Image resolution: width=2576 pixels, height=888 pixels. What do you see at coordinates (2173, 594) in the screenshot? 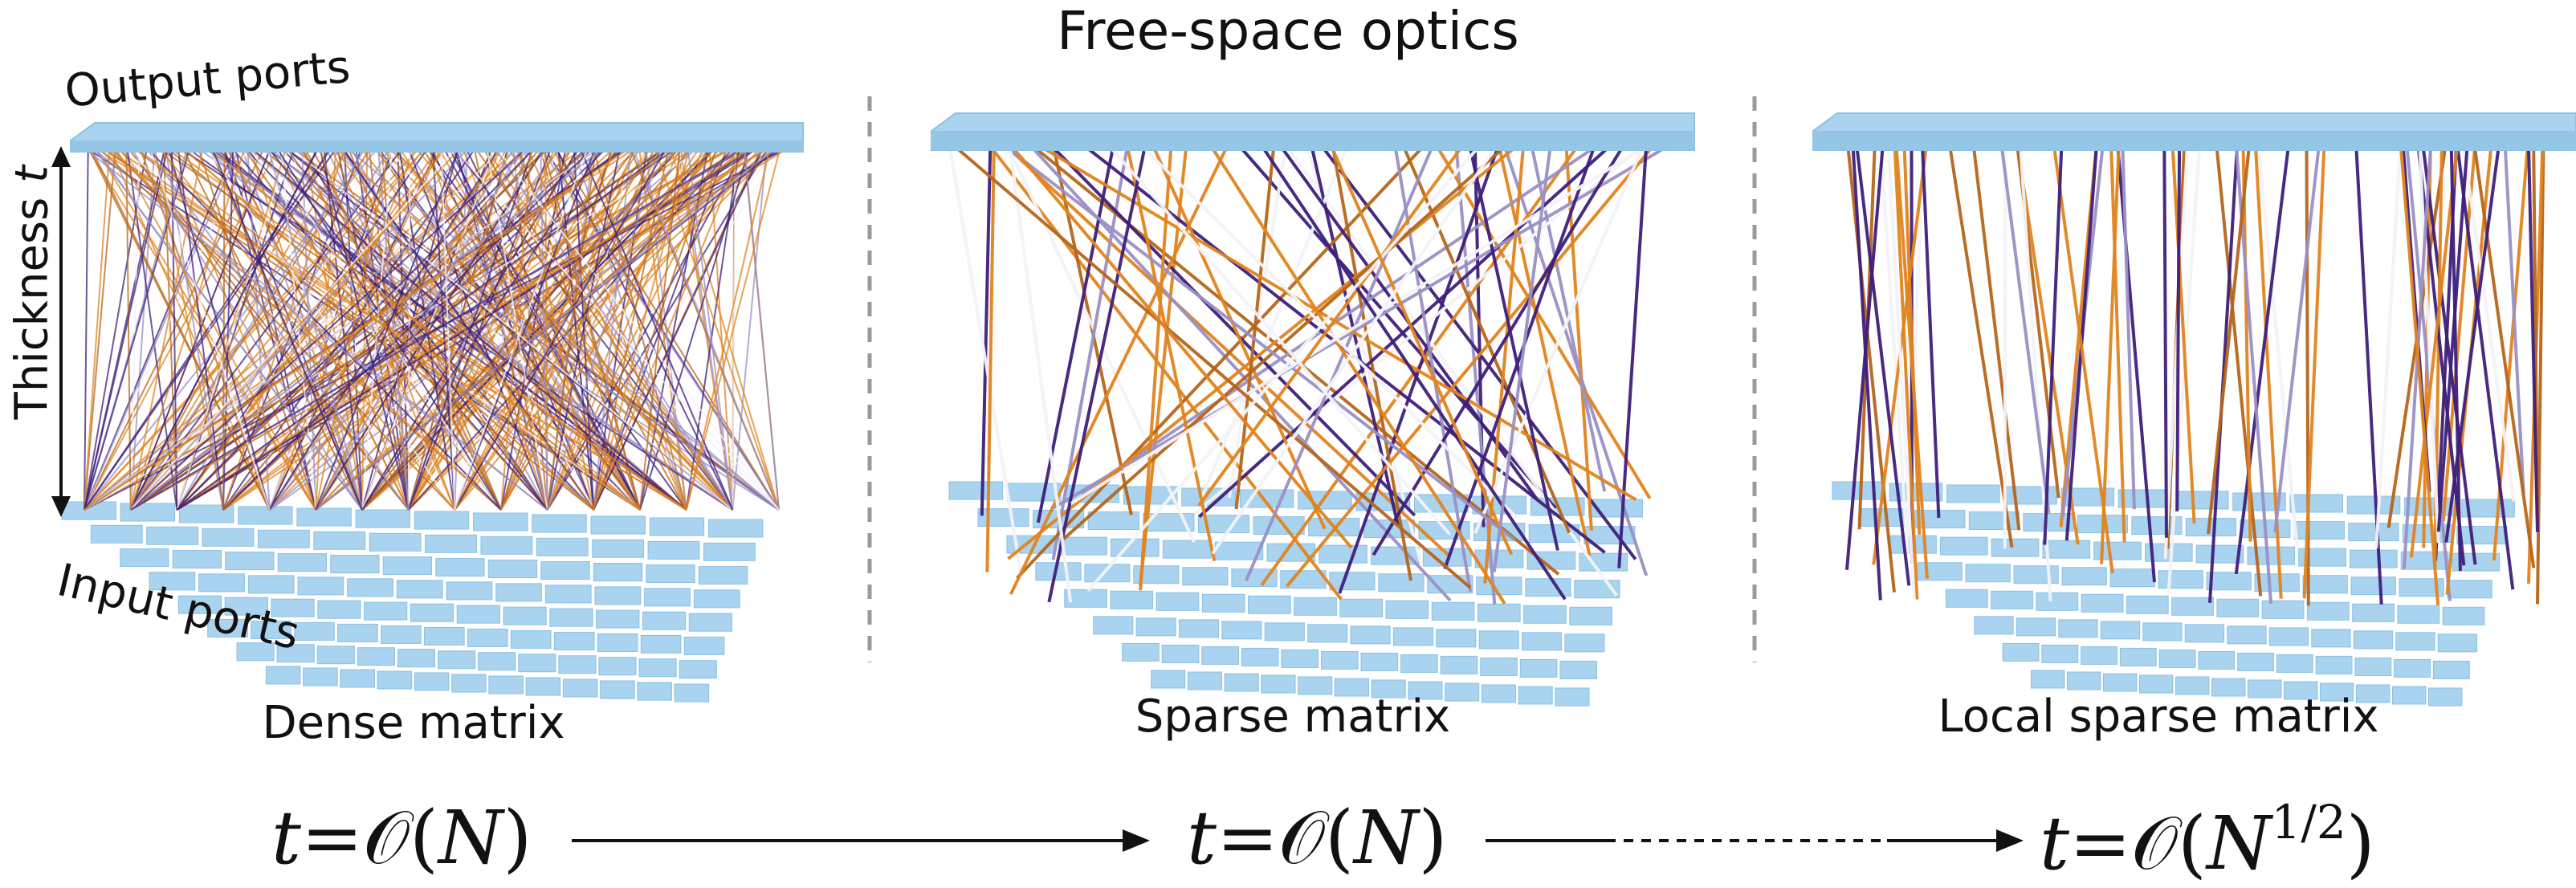
I see `input-port-grid` at bounding box center [2173, 594].